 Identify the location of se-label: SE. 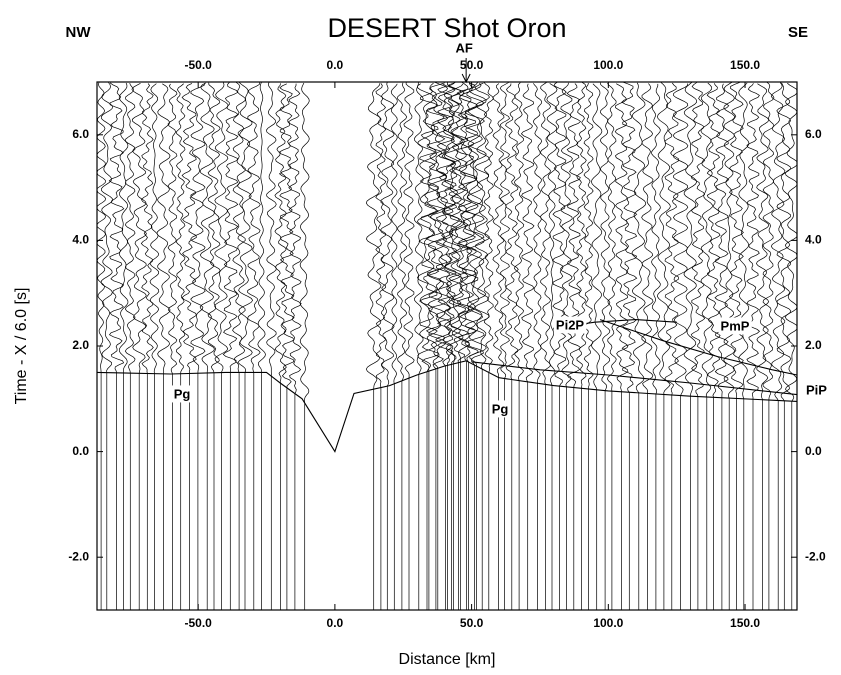
(798, 32).